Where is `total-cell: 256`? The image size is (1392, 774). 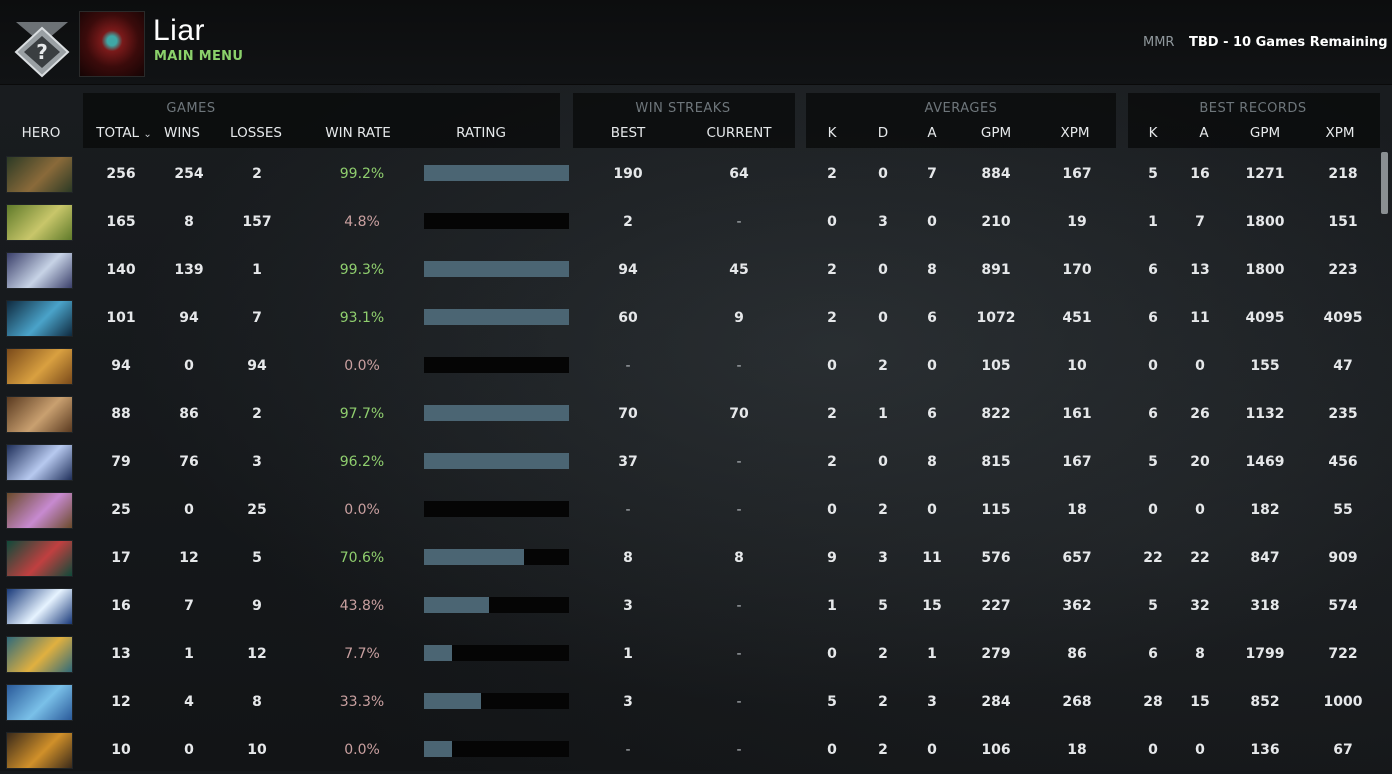 total-cell: 256 is located at coordinates (121, 174).